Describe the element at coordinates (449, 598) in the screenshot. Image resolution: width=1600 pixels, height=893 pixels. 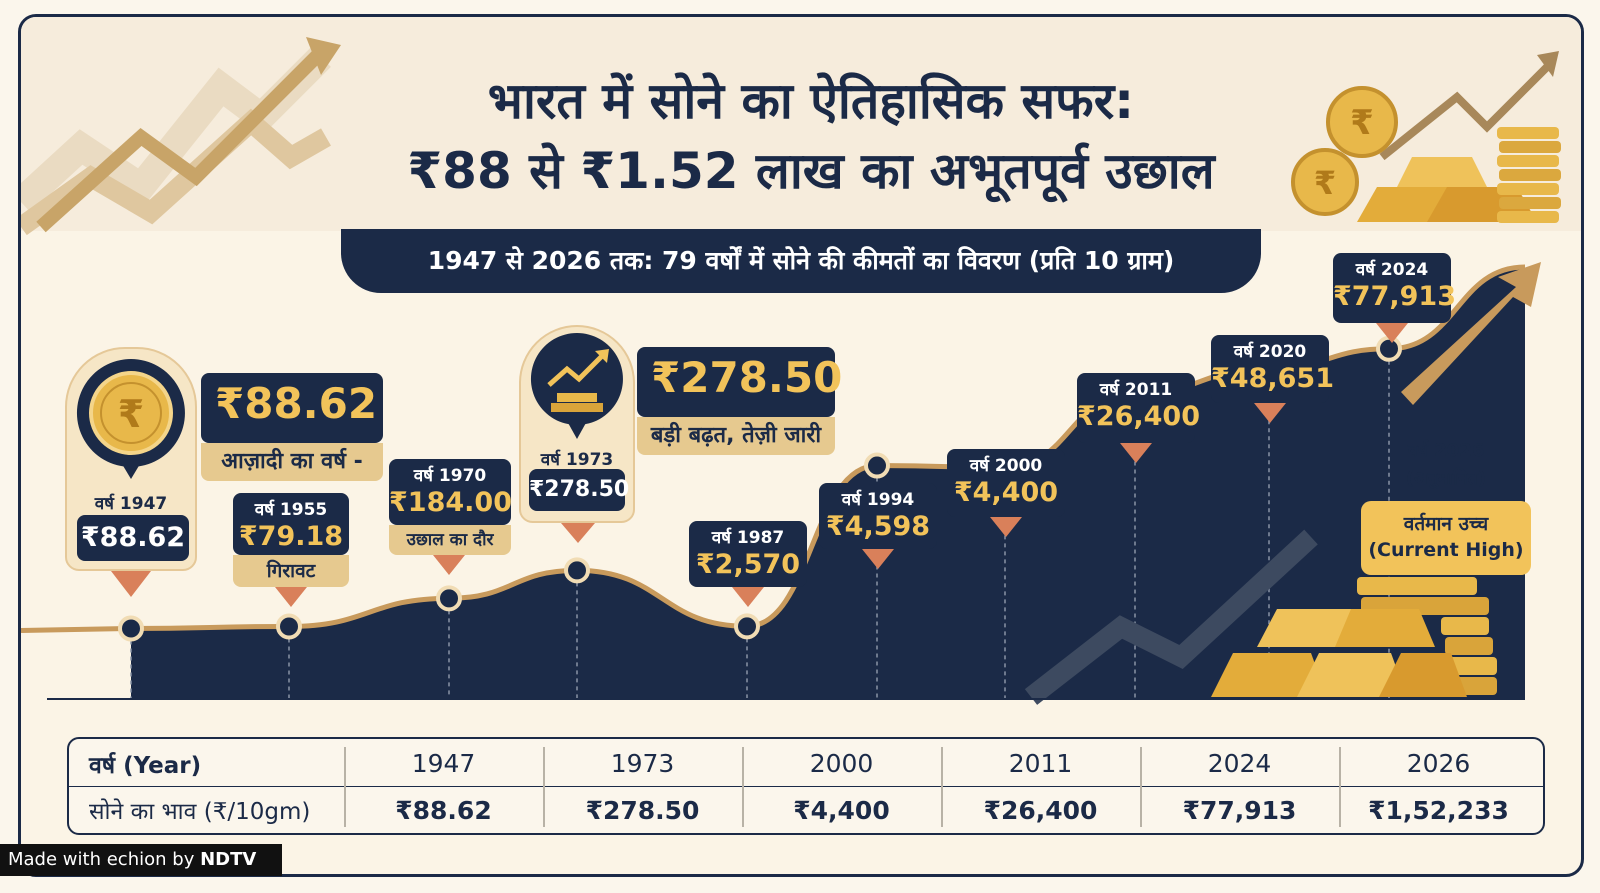
I see `data-point-1970` at that location.